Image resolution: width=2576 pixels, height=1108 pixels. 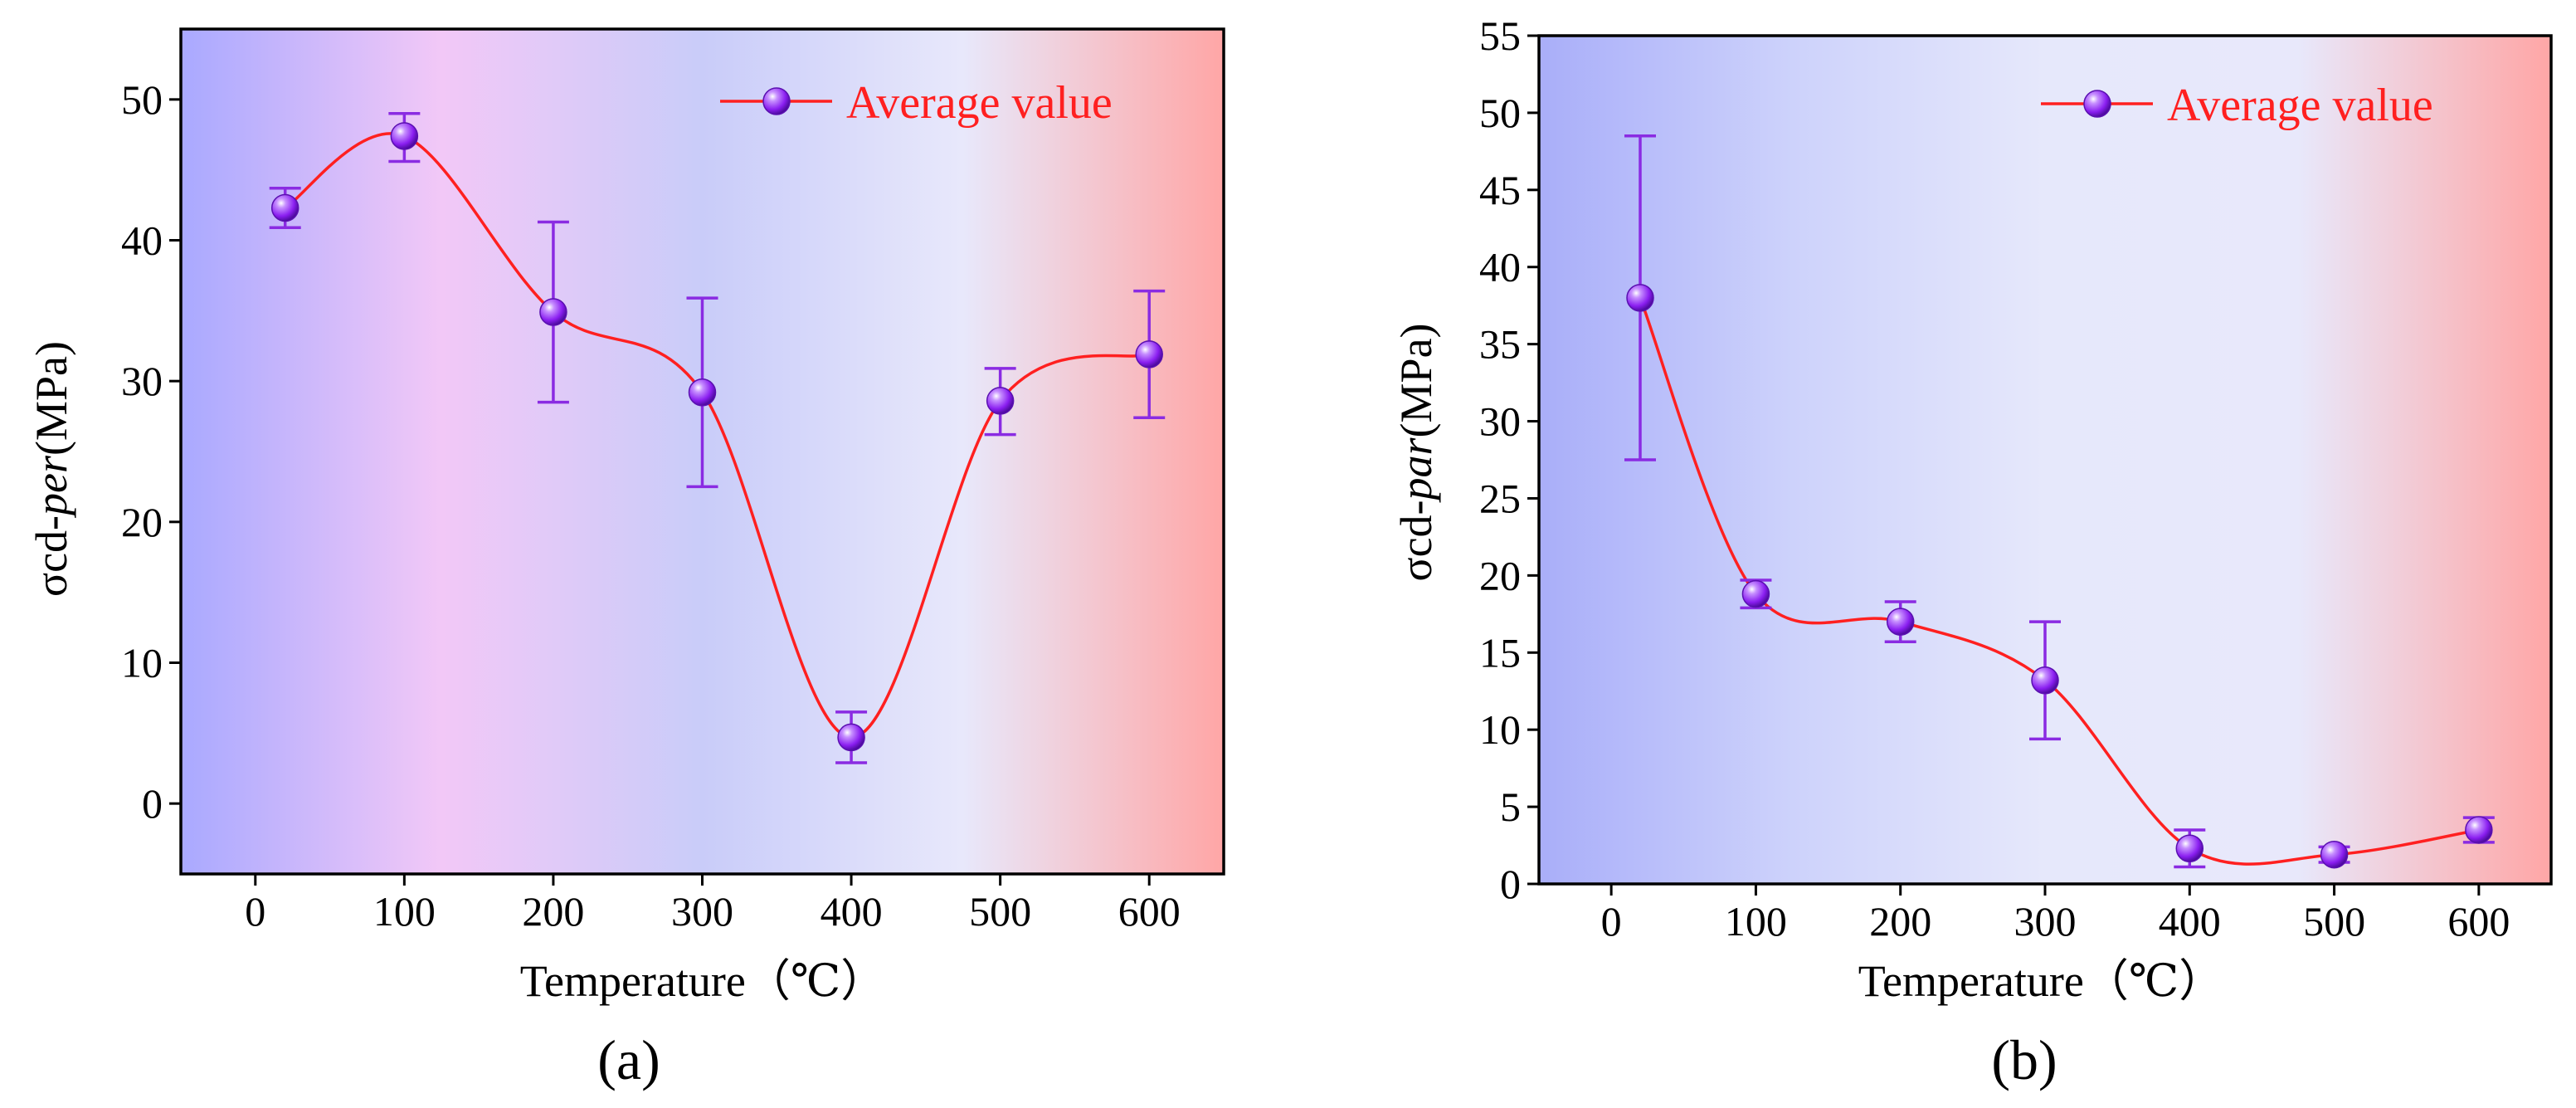 What do you see at coordinates (1500, 652) in the screenshot?
I see `y-tick-label: 15` at bounding box center [1500, 652].